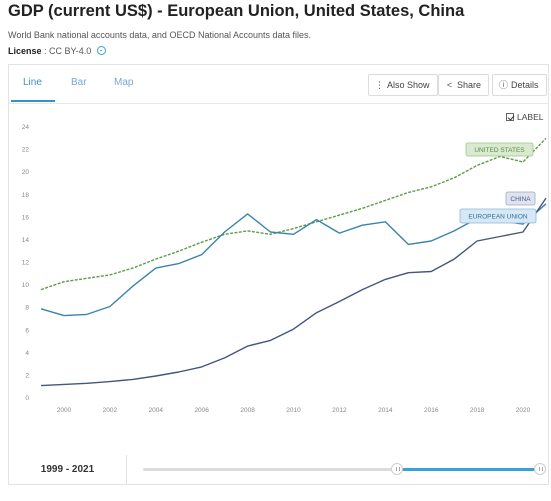 The width and height of the screenshot is (551, 501). I want to click on details-label: Details, so click(525, 85).